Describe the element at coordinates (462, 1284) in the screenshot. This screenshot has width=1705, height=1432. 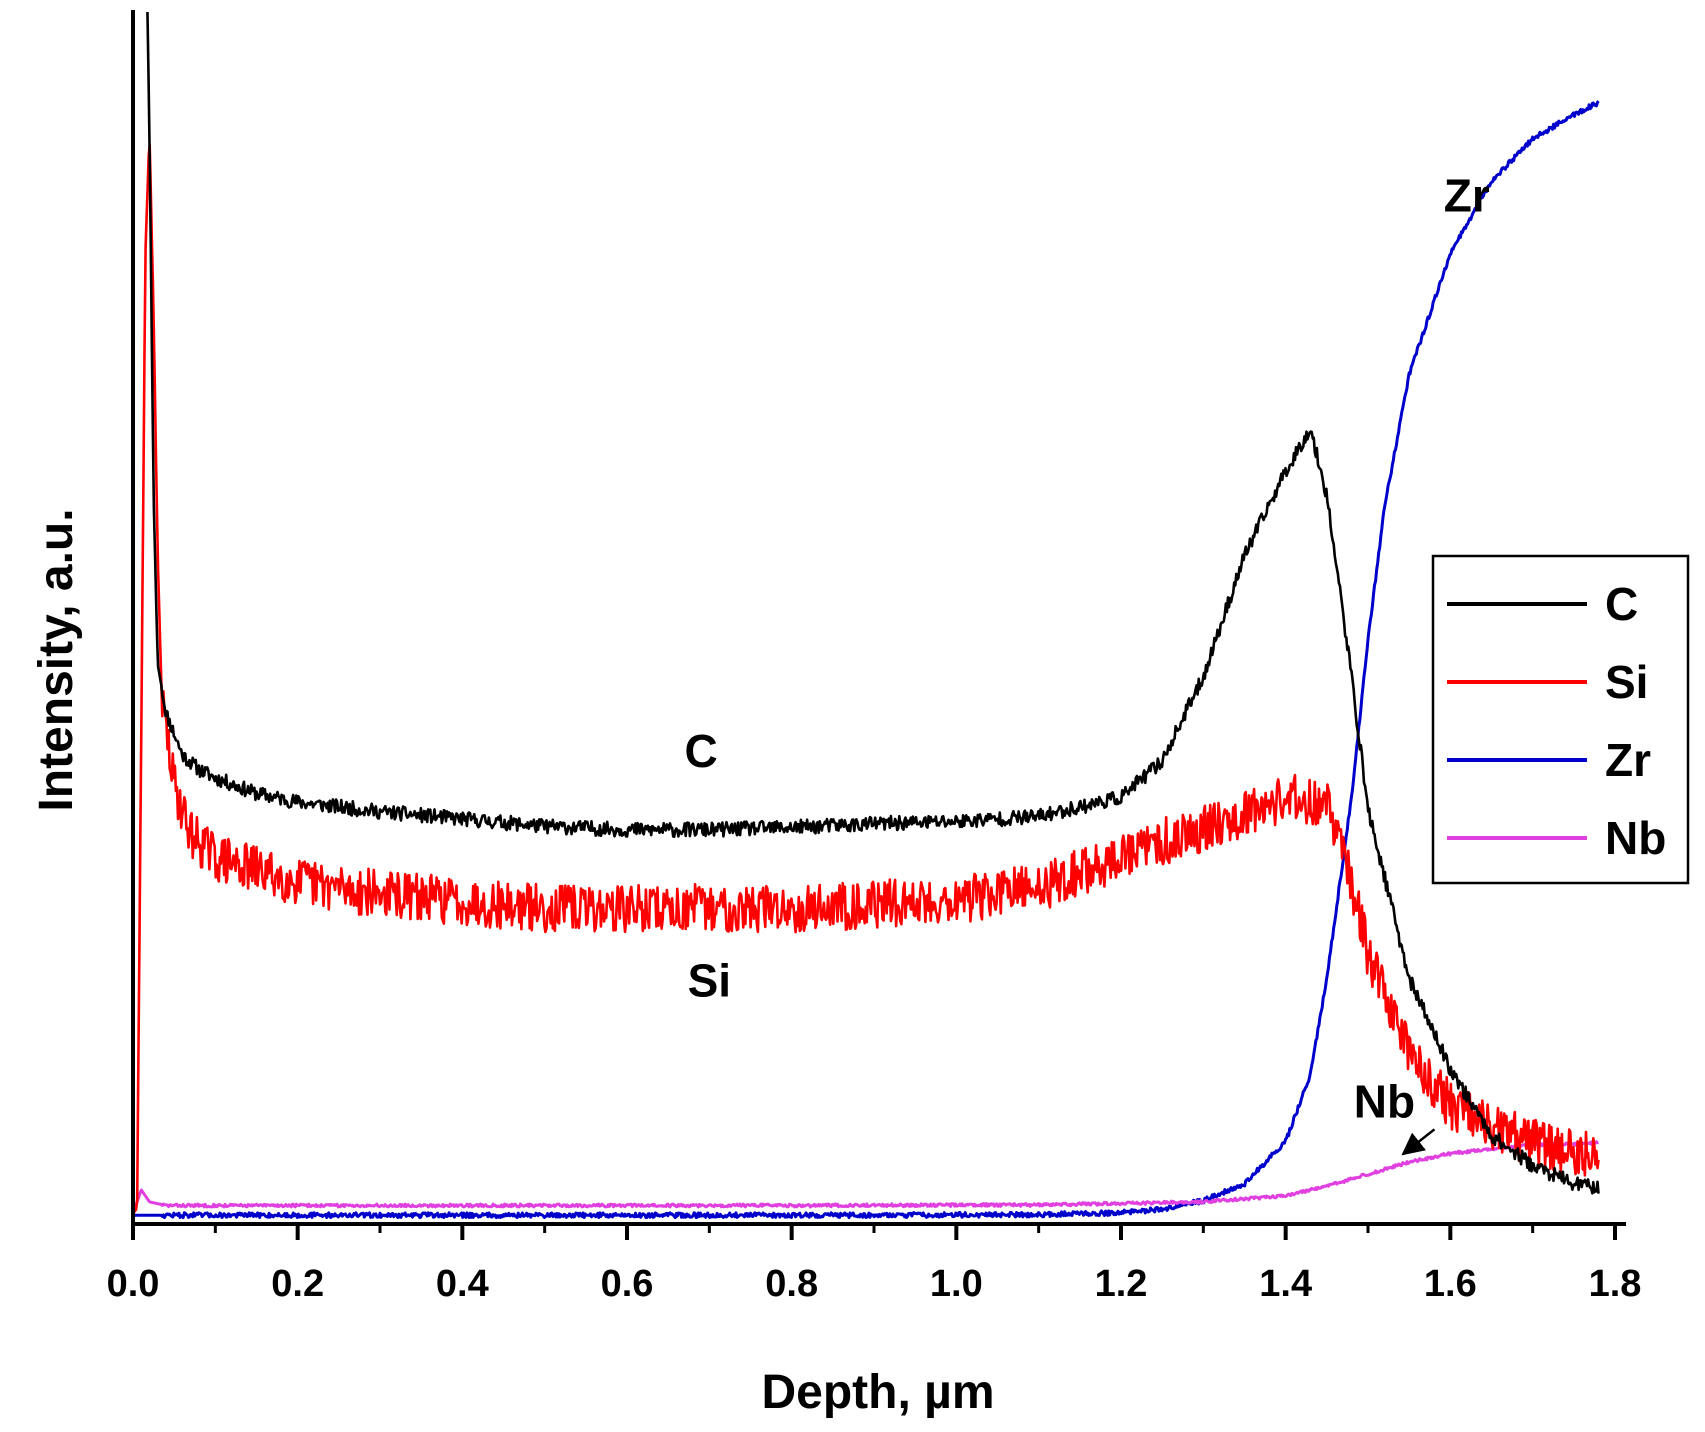
I see `x-tick-label: 0.4` at that location.